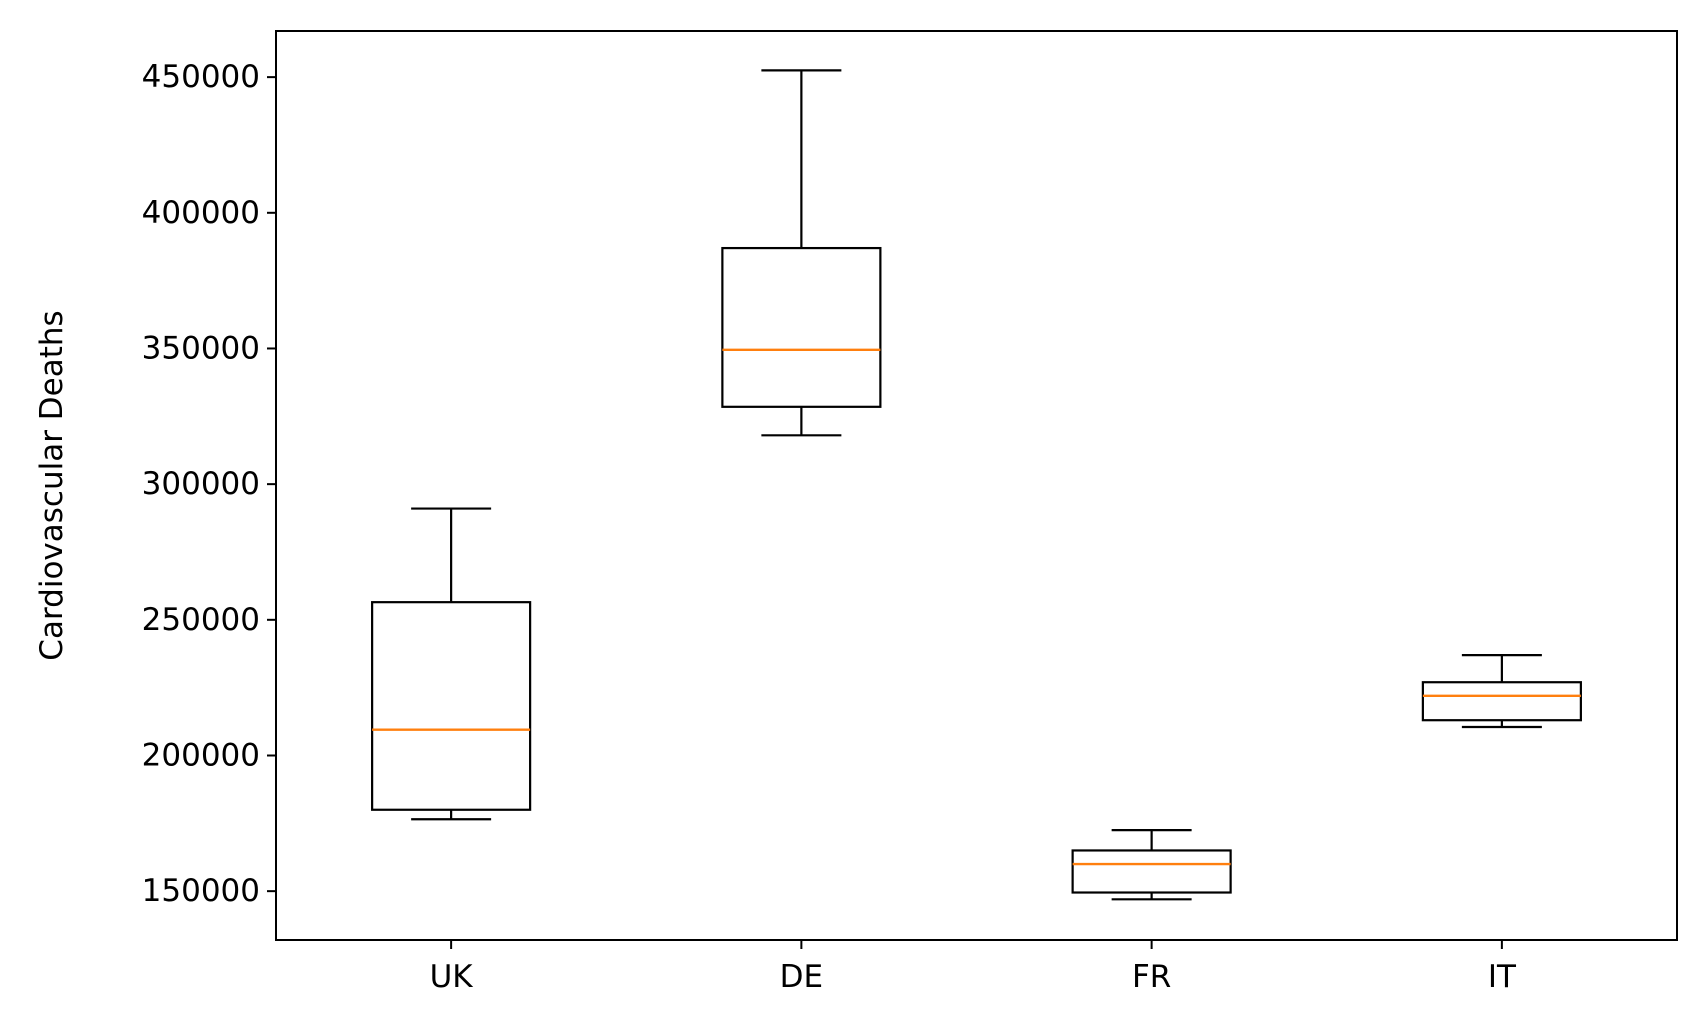  I want to click on y-axis-label: Cardiovascular Deaths, so click(52, 485).